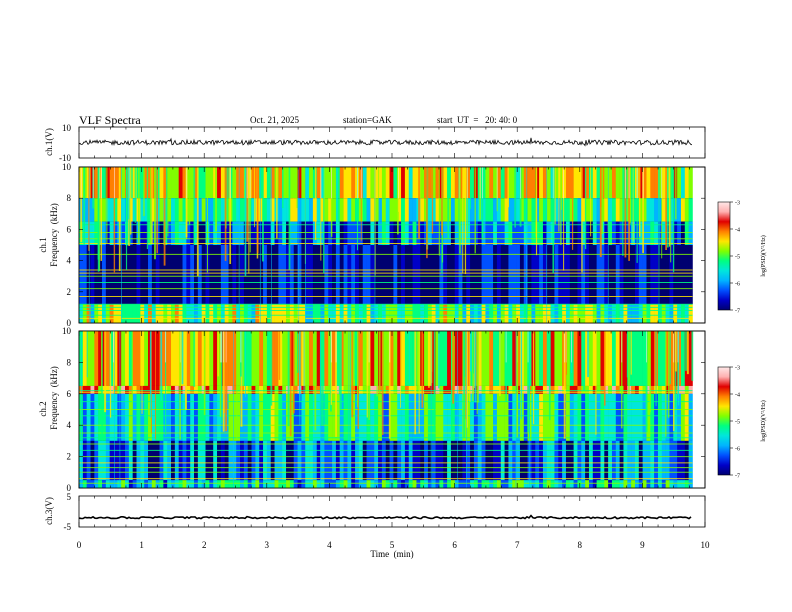 This screenshot has width=792, height=612. What do you see at coordinates (68, 527) in the screenshot?
I see `ch3-ytick-bottom: -5` at bounding box center [68, 527].